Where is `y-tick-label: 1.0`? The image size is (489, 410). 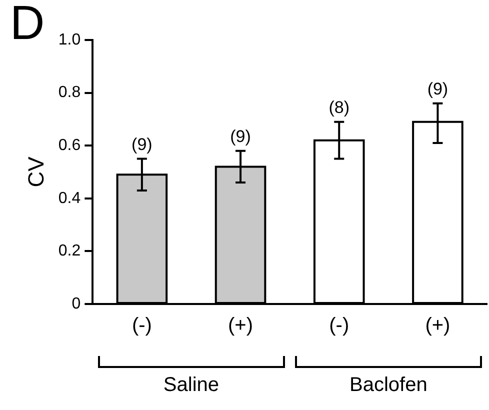 y-tick-label: 1.0 is located at coordinates (69, 39).